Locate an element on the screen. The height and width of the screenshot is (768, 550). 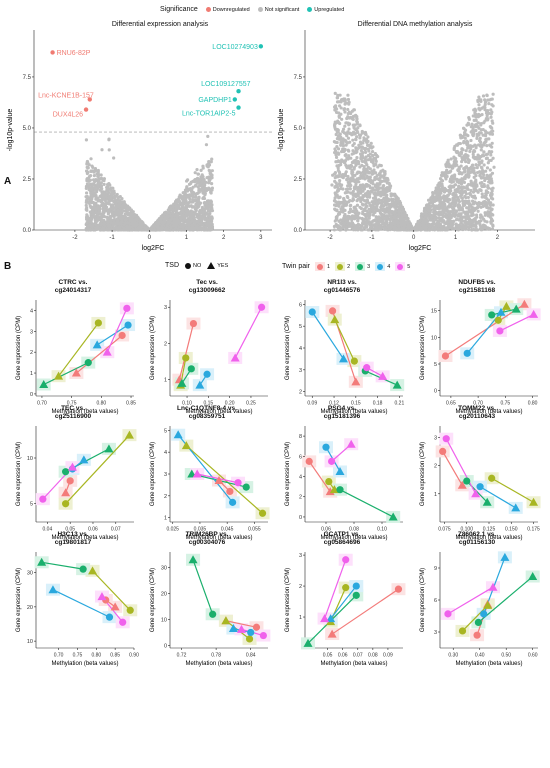
x-tick-label: 0.85 is located at coordinates (131, 404).